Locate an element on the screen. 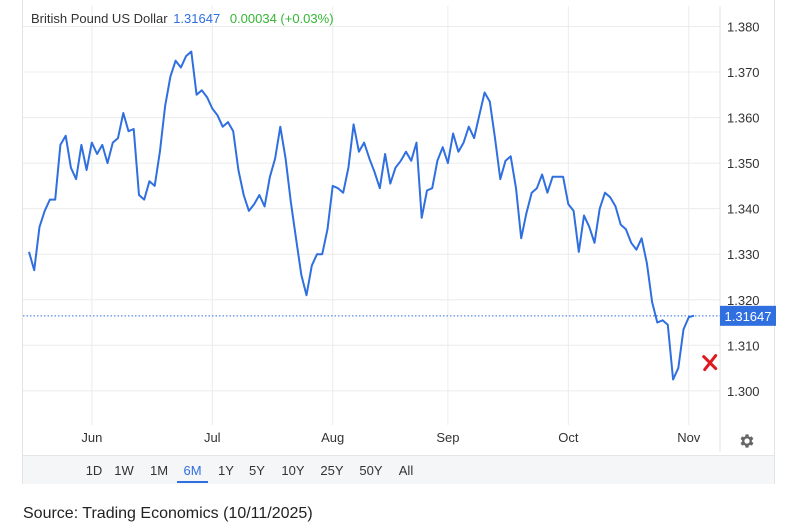  range-button-50y: 50Y is located at coordinates (371, 470).